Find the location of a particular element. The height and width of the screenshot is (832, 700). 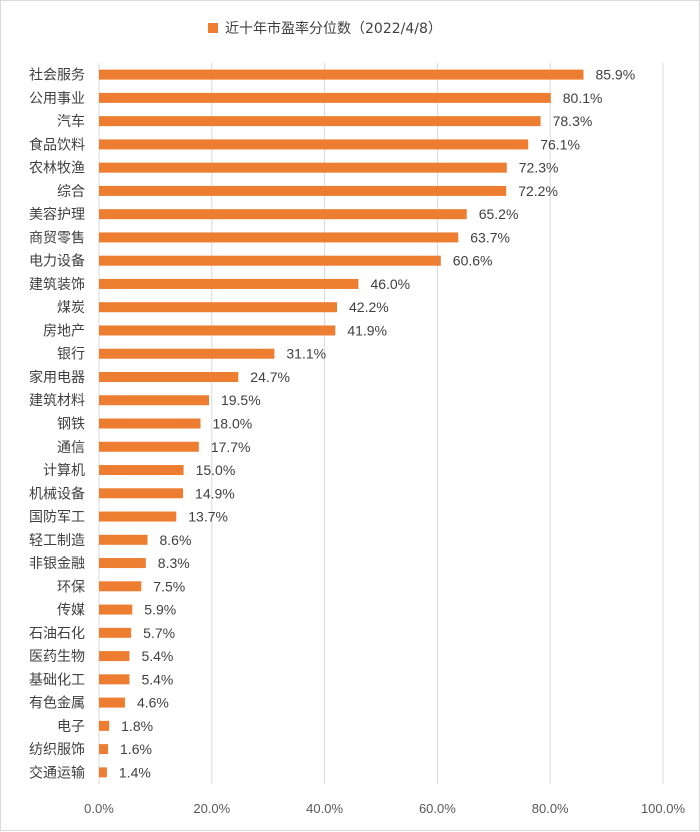

category-label: 石油石化 is located at coordinates (57, 634).